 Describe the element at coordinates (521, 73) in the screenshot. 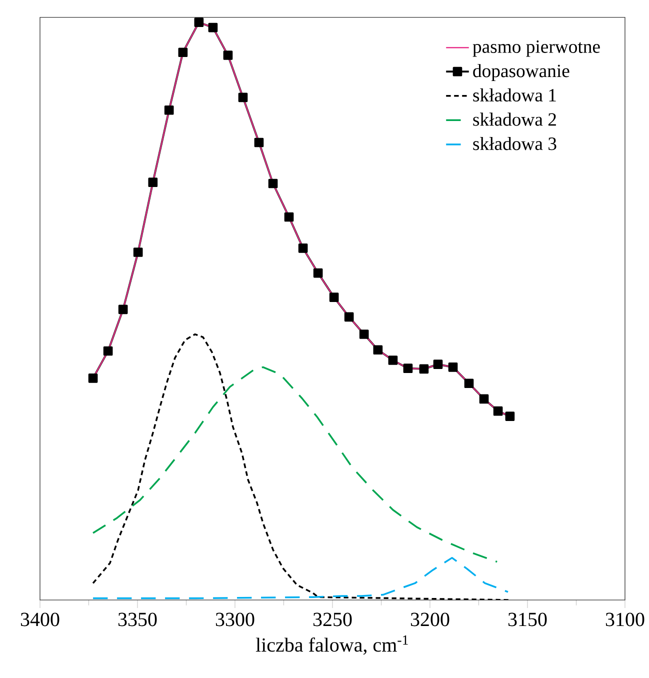

I see `legend-label: dopasowanie` at that location.